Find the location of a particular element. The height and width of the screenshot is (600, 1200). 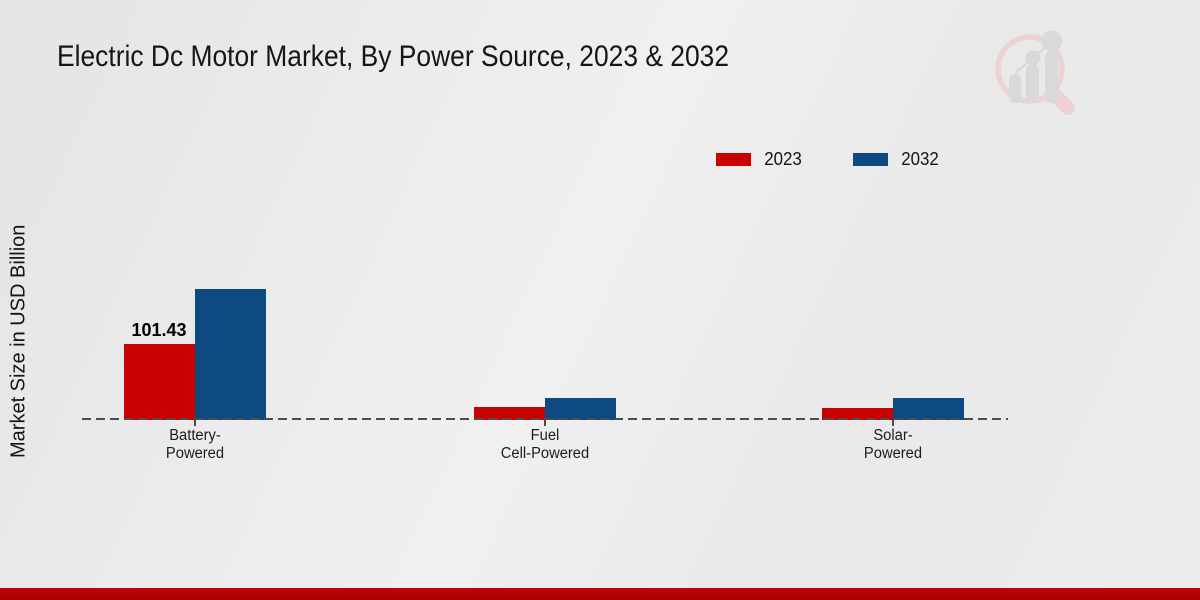

logo-bar-small is located at coordinates (1015, 88).